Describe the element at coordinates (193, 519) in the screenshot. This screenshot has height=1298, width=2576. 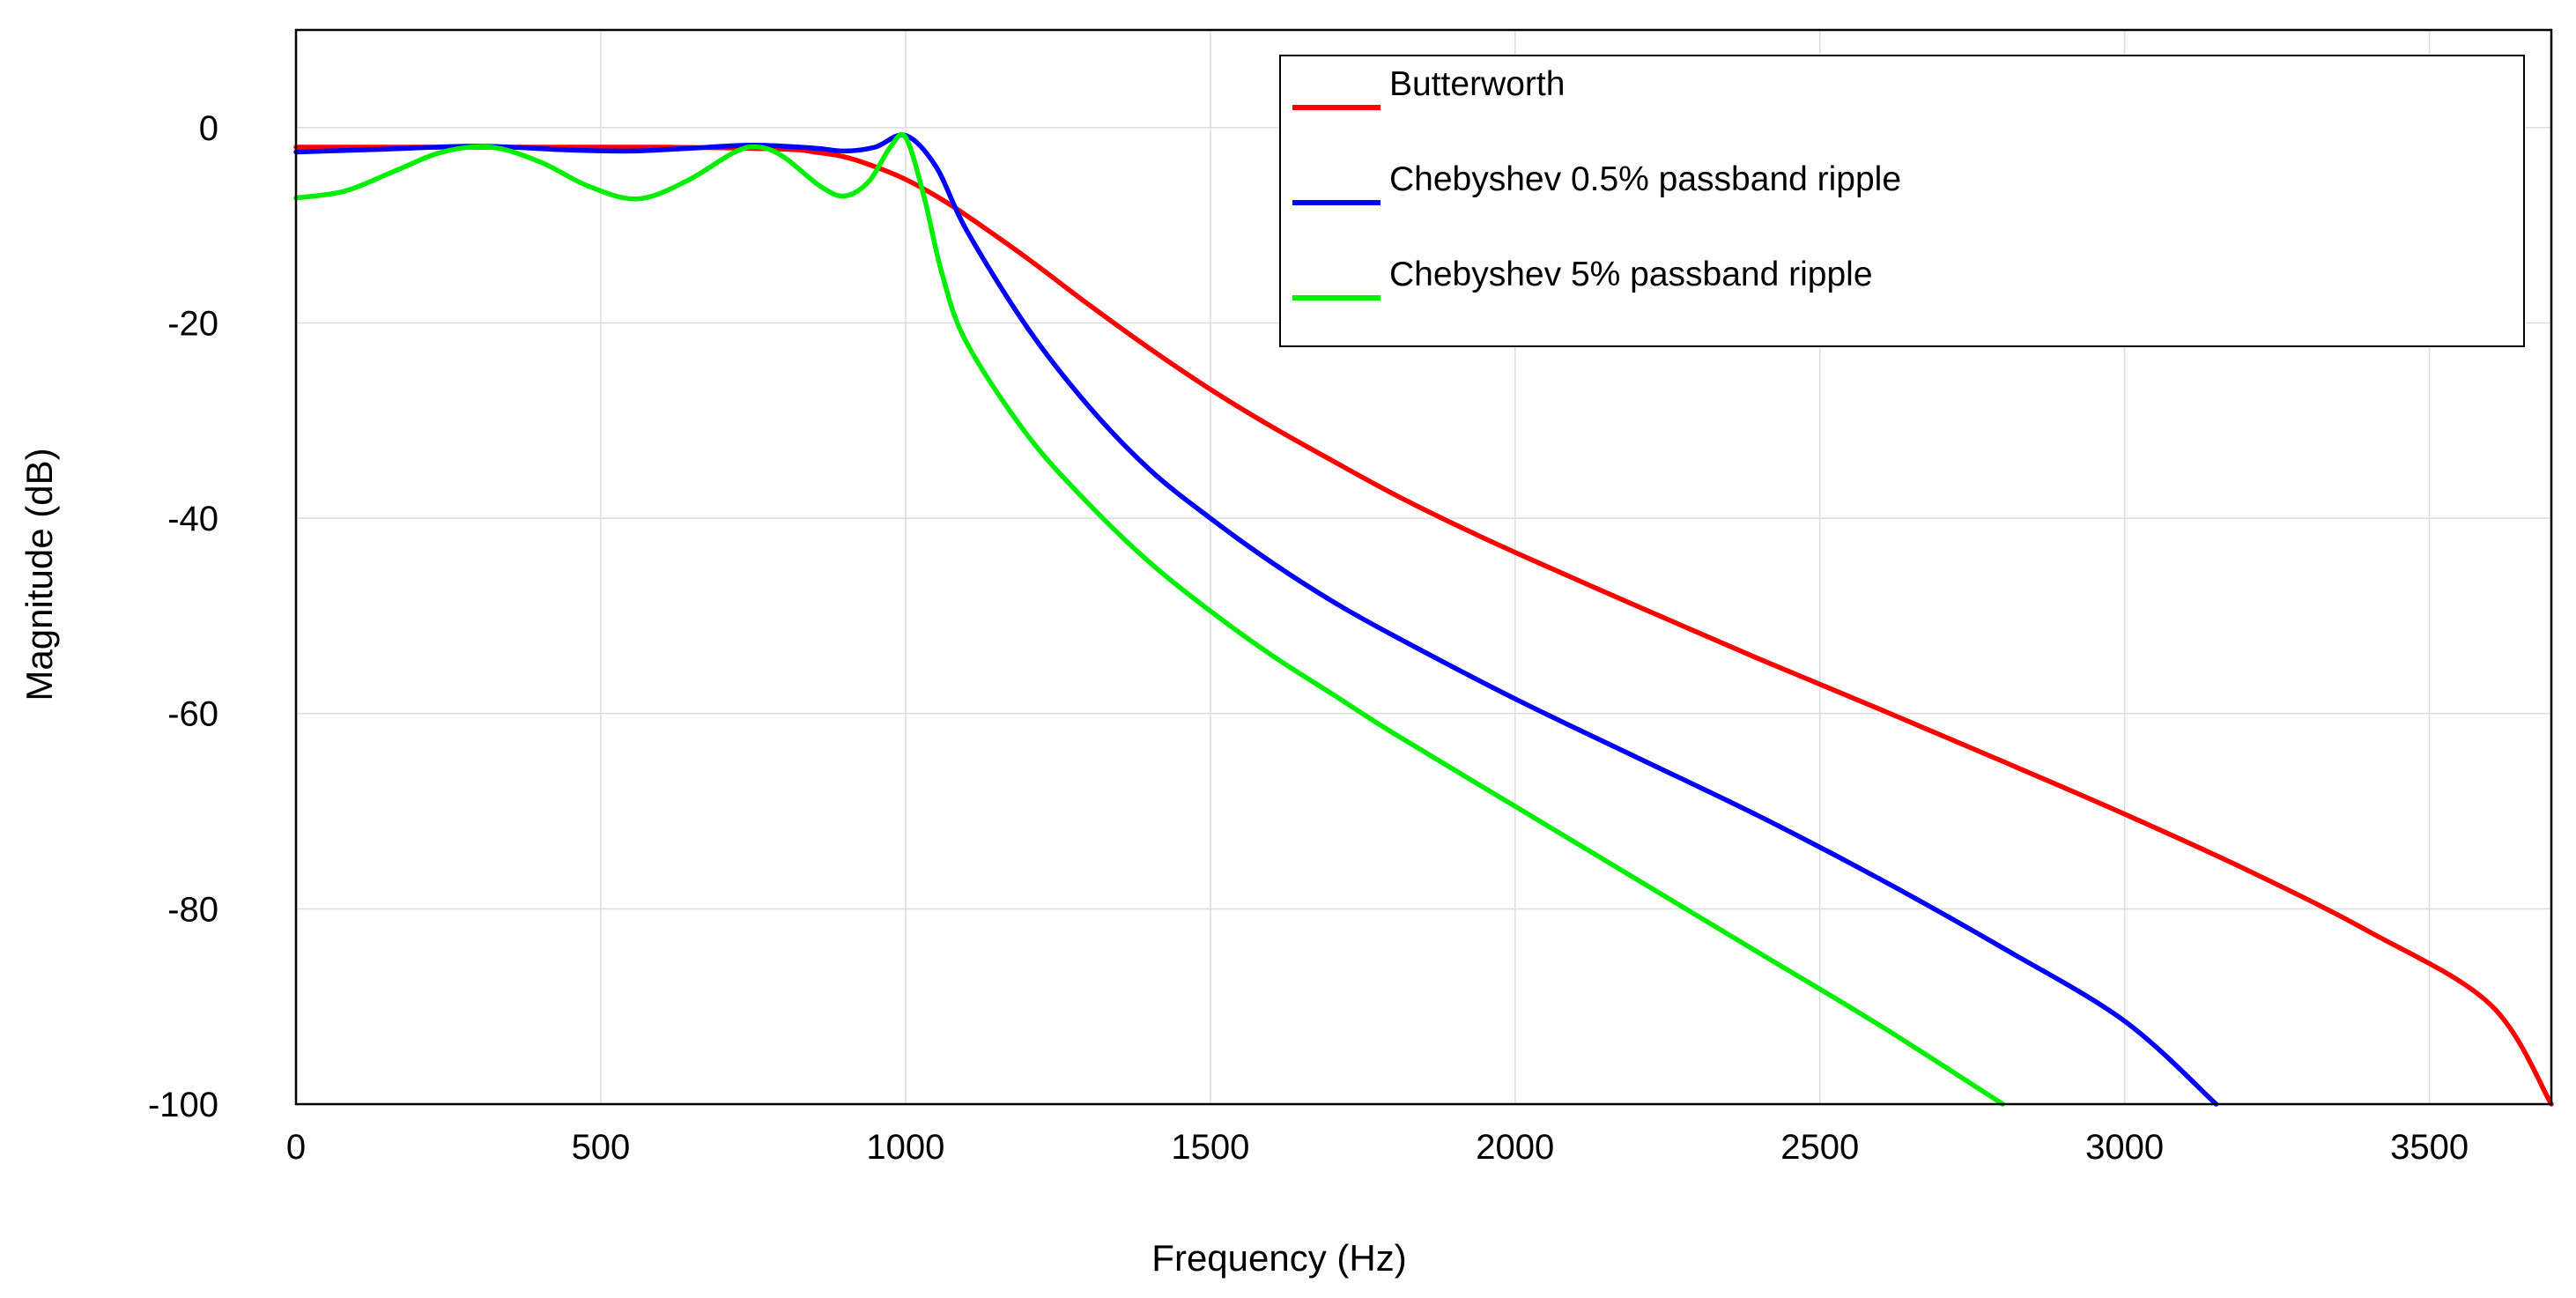
I see `y-tick-label: -40` at that location.